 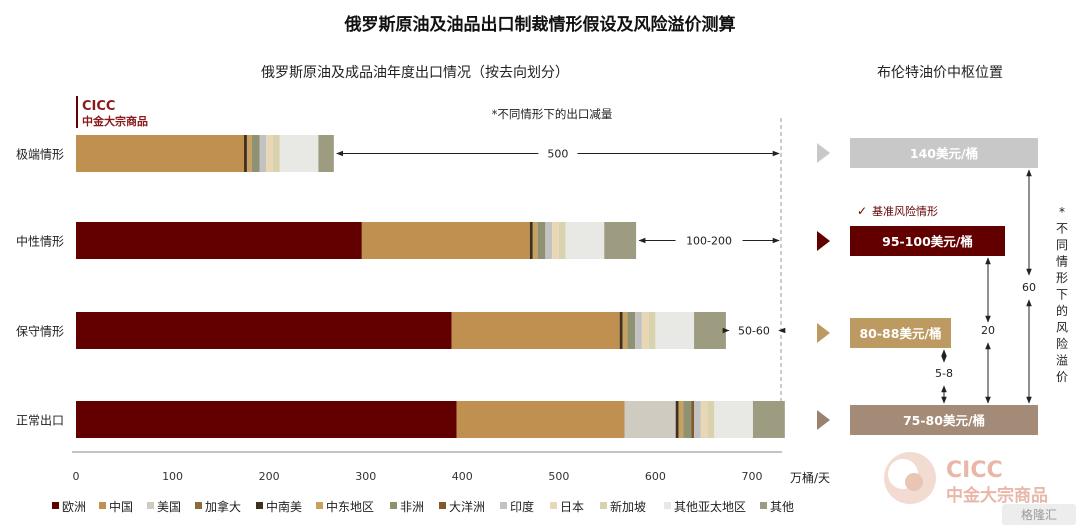 I want to click on vertical-note-char: 不, so click(x=1062, y=229).